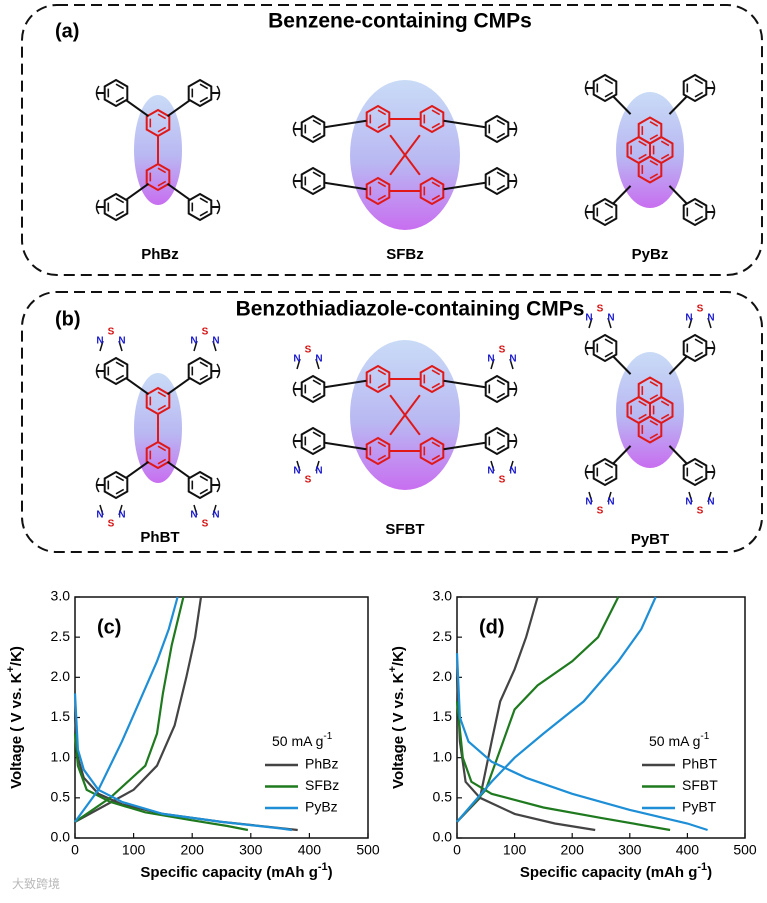 The width and height of the screenshot is (767, 903). What do you see at coordinates (323, 867) in the screenshot?
I see `x-axis-label-sup: -1` at bounding box center [323, 867].